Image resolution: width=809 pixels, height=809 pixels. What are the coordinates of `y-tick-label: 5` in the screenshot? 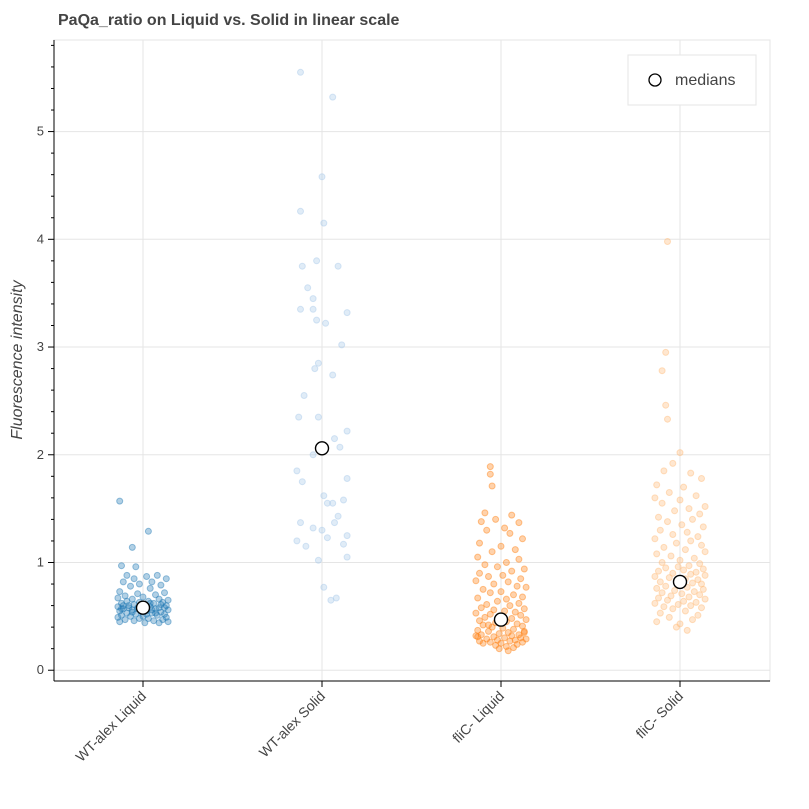 It's located at (40, 131).